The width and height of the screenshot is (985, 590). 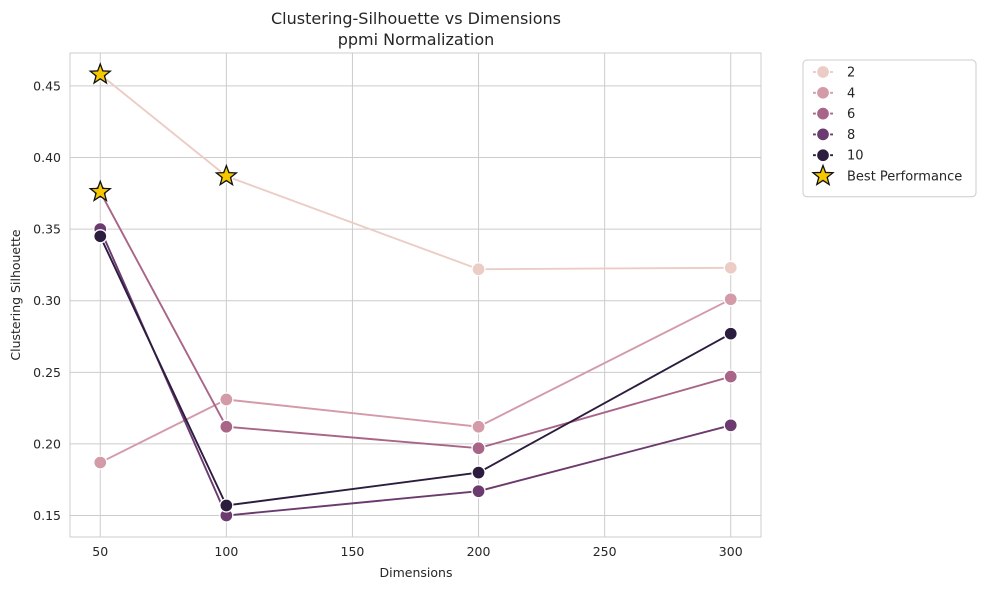 What do you see at coordinates (823, 174) in the screenshot?
I see `legend-star-icon` at bounding box center [823, 174].